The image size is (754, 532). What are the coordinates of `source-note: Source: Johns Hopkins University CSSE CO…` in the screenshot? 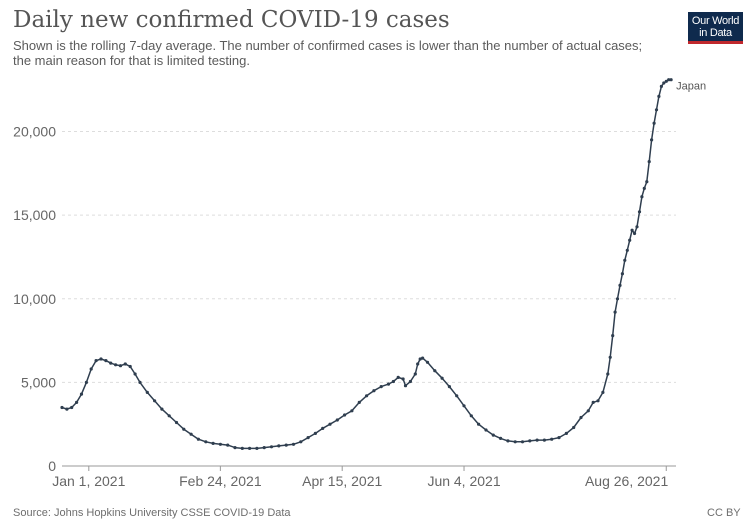 It's located at (152, 513).